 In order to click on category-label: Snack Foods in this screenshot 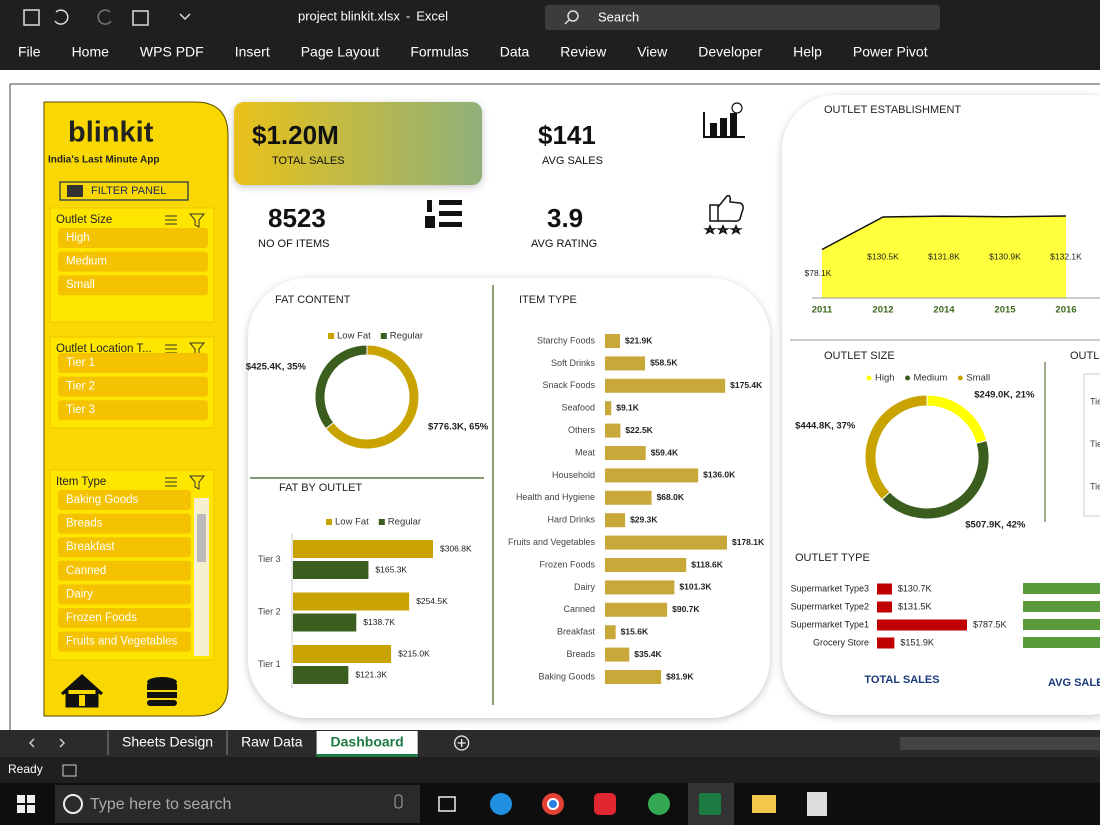, I will do `click(568, 385)`.